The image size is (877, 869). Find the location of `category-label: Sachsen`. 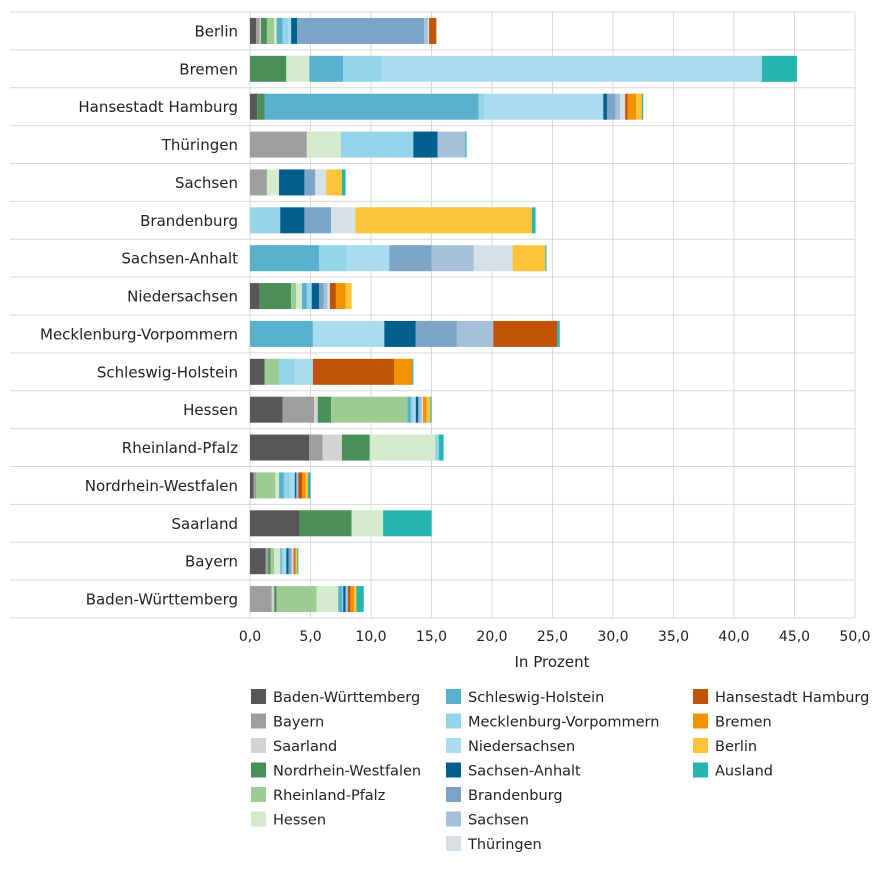

category-label: Sachsen is located at coordinates (206, 183).